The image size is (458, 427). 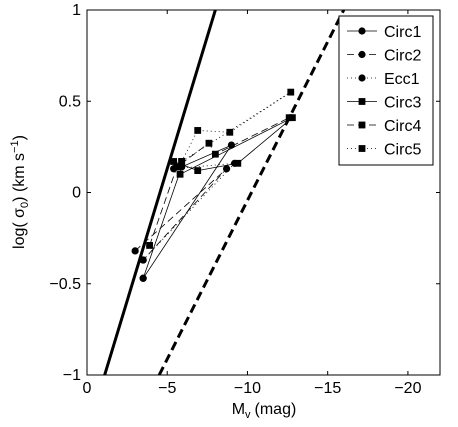 I want to click on legend: Circ1 Circ2 Ecc1 Circ3 Circ4 Circ5, so click(x=386, y=90).